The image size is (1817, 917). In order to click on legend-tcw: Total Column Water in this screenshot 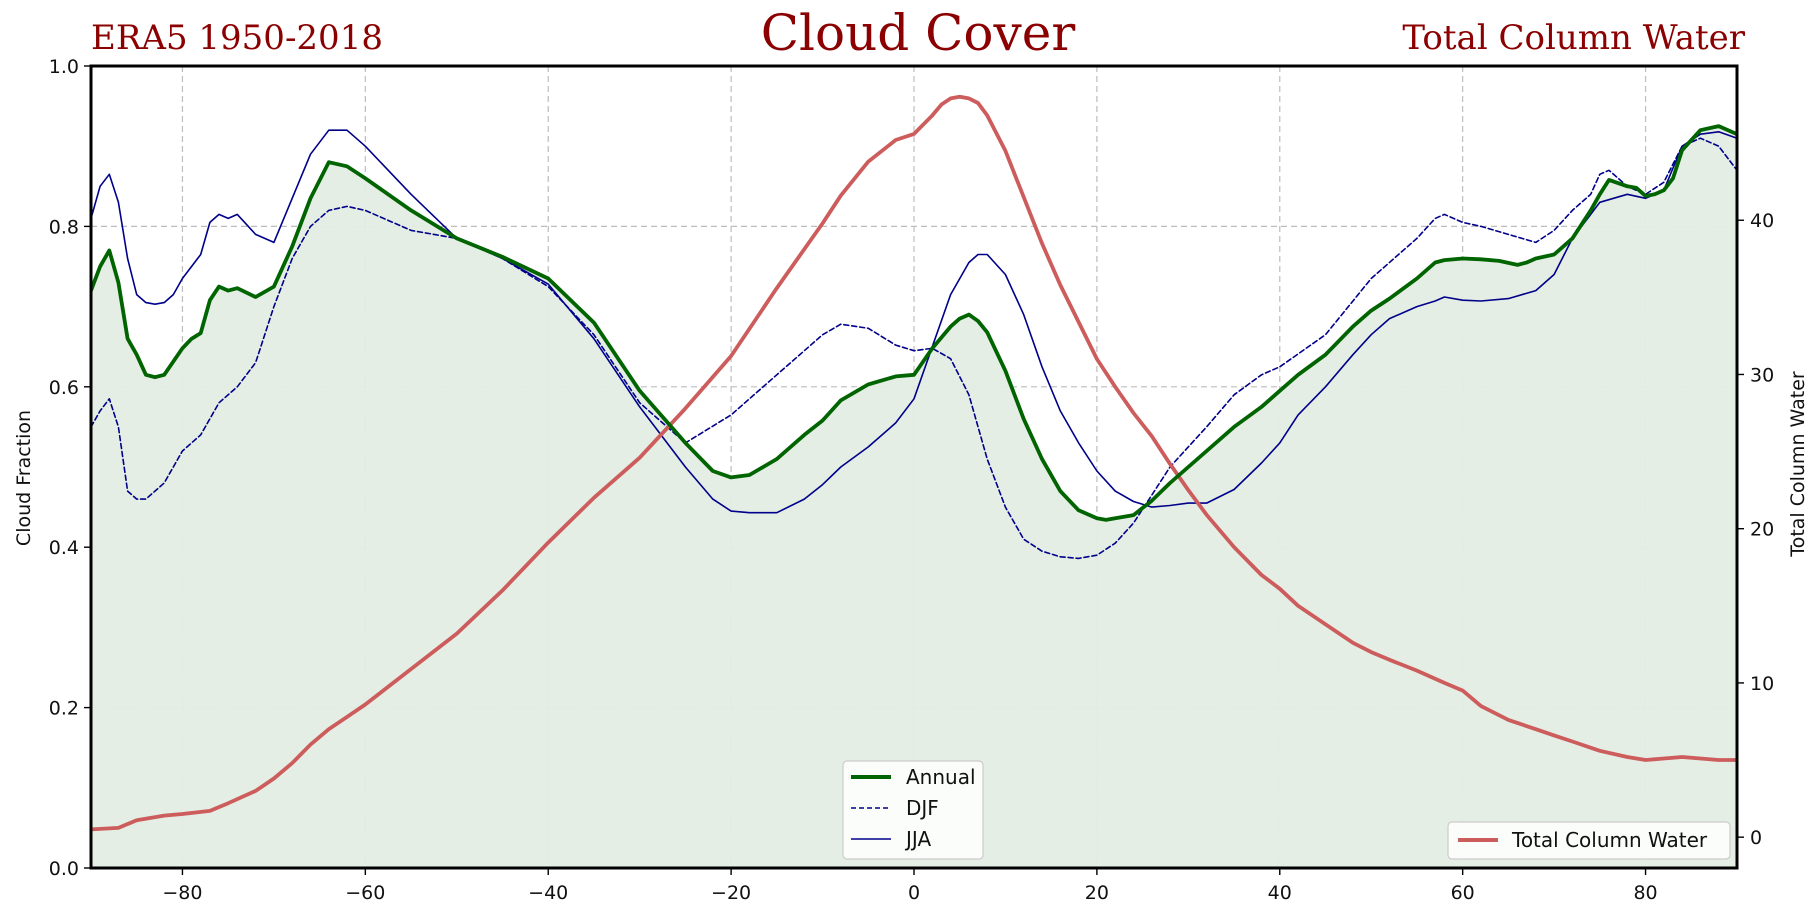, I will do `click(1589, 840)`.